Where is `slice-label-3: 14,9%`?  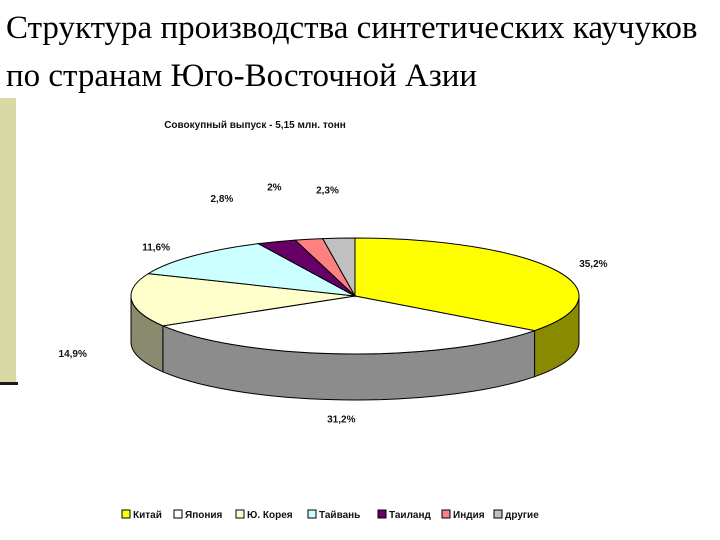
slice-label-3: 14,9% is located at coordinates (73, 354).